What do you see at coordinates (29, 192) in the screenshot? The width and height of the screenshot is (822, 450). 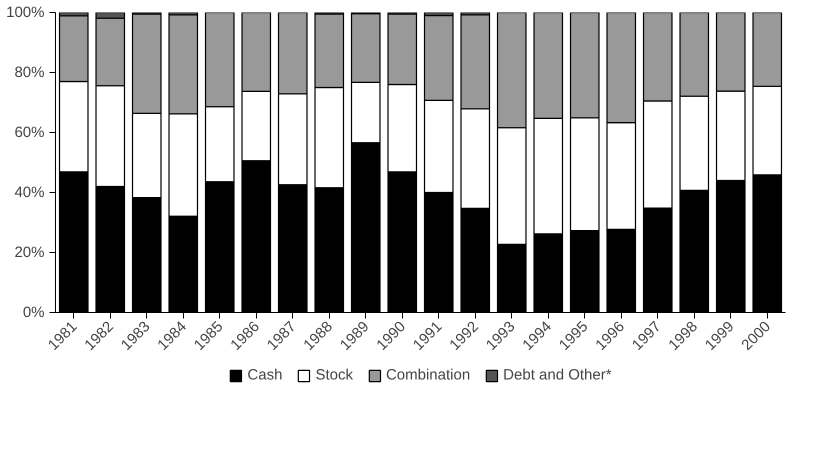 I see `y-tick-label: 40%` at bounding box center [29, 192].